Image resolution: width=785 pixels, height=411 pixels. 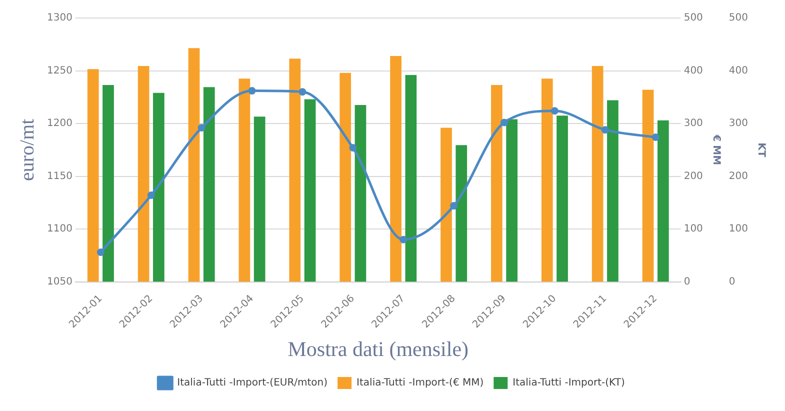 I want to click on y3-tick-label: 400, so click(x=738, y=70).